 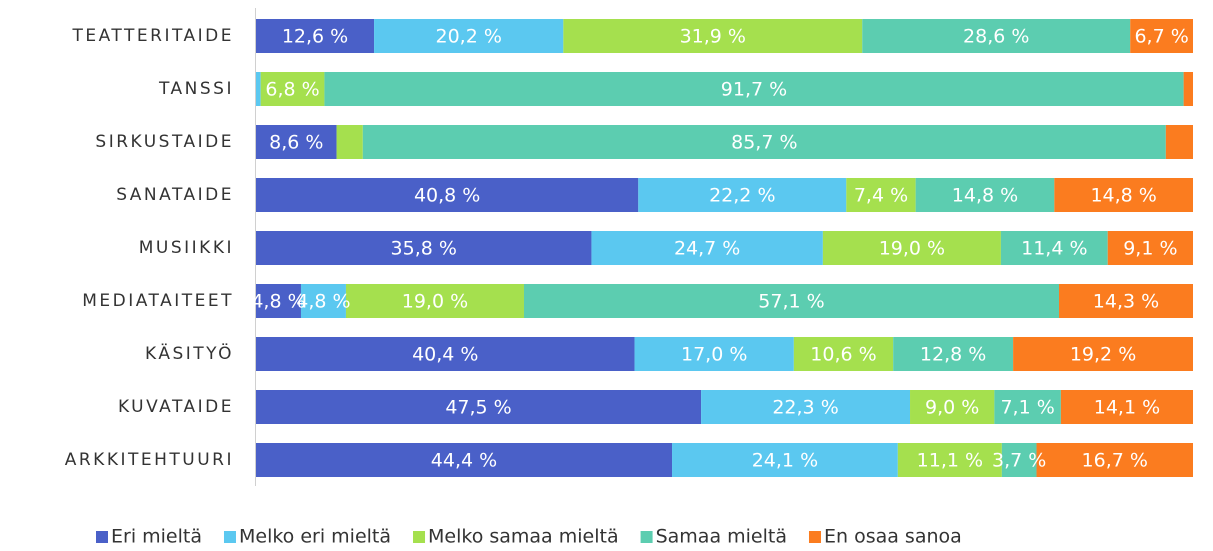 I want to click on value-label: 35,8 %, so click(x=424, y=249).